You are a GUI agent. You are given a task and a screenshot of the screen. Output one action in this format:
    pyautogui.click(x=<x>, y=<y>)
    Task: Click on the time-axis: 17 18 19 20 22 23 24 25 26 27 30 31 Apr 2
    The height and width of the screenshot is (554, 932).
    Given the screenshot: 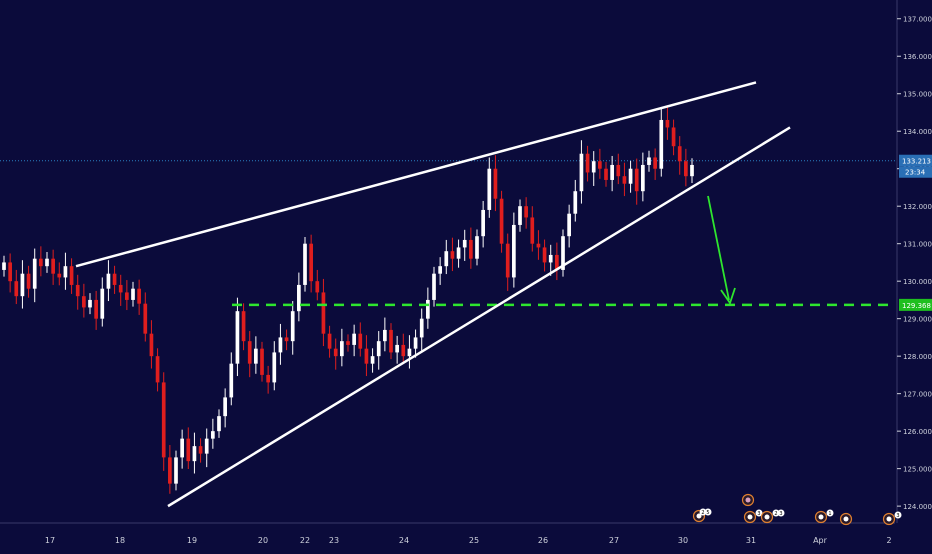 What is the action you would take?
    pyautogui.click(x=447, y=533)
    